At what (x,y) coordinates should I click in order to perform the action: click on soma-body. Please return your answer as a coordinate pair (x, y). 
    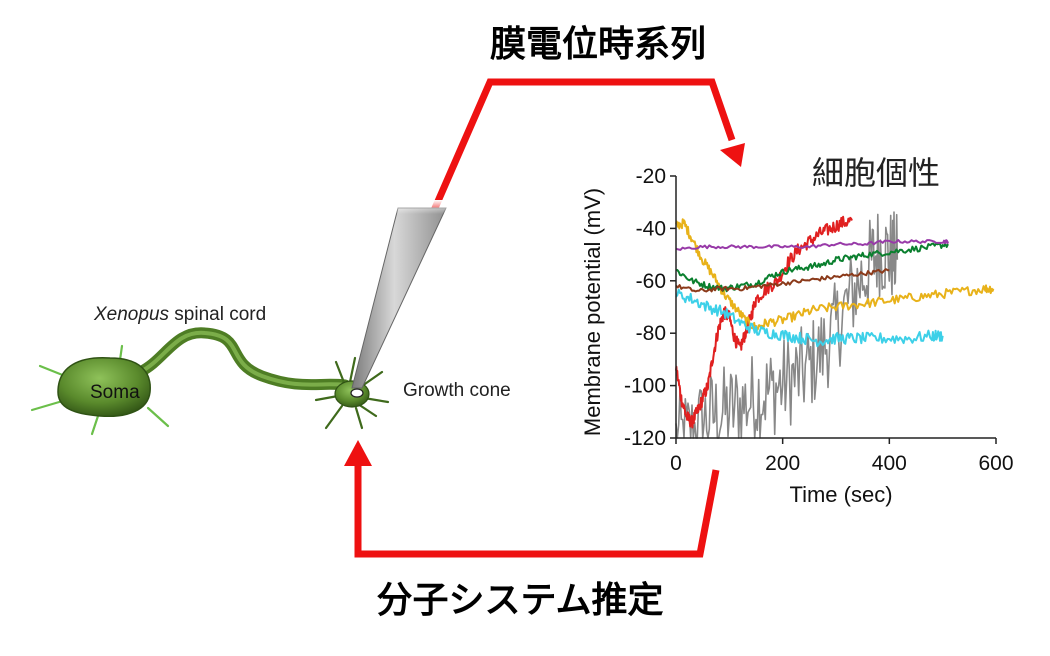
    Looking at the image, I should click on (104, 387).